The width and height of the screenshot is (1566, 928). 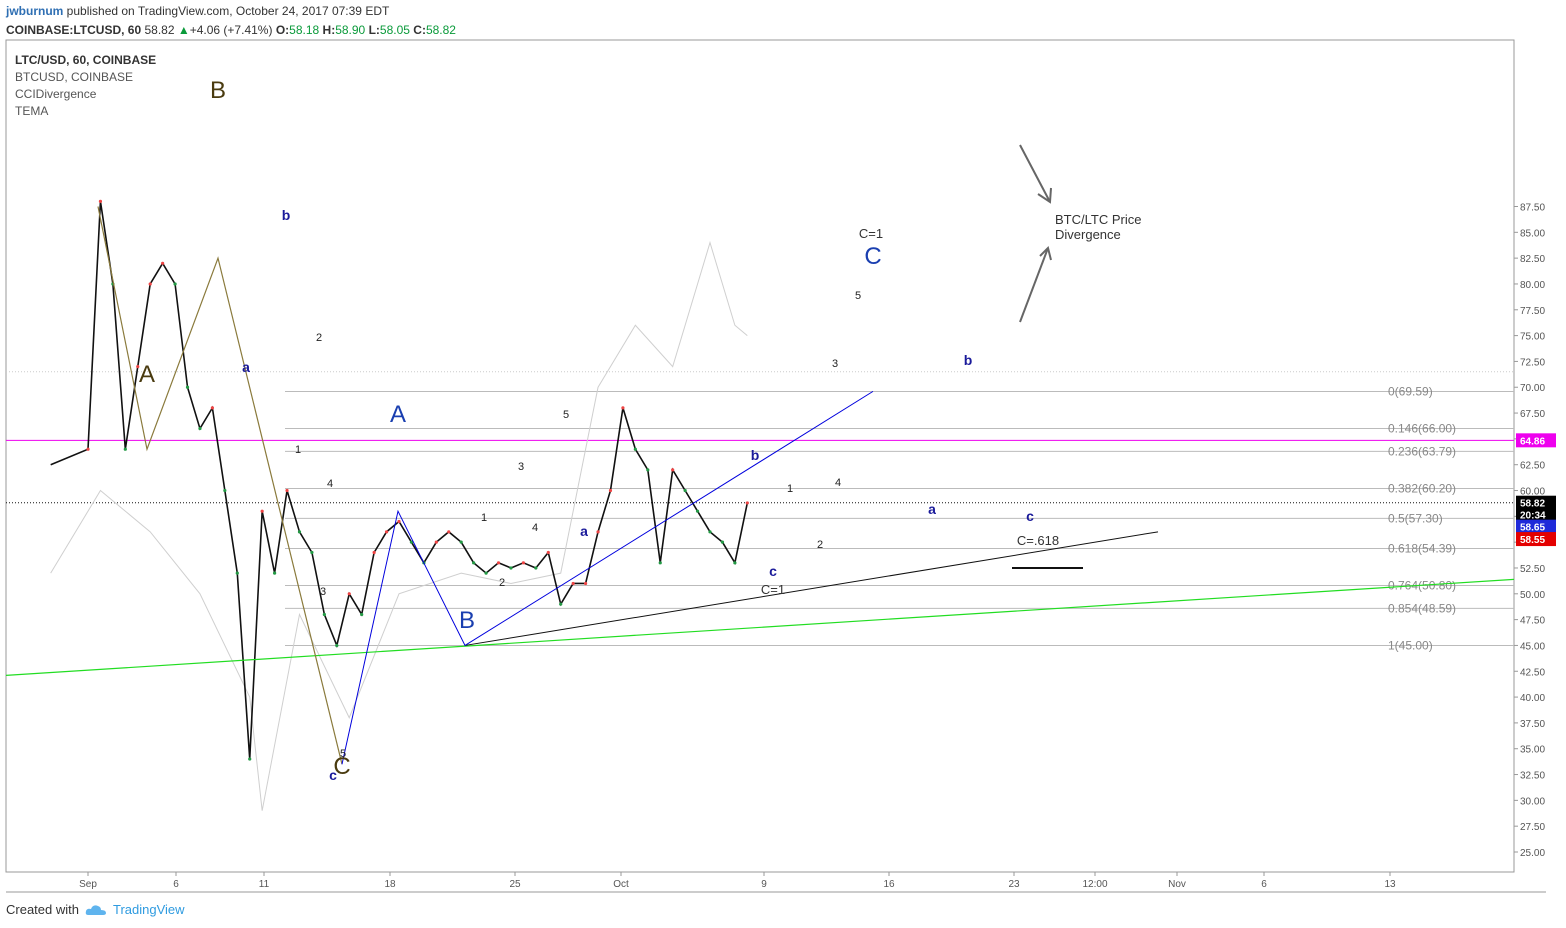 I want to click on y-tick-label: 62.50, so click(x=1532, y=466).